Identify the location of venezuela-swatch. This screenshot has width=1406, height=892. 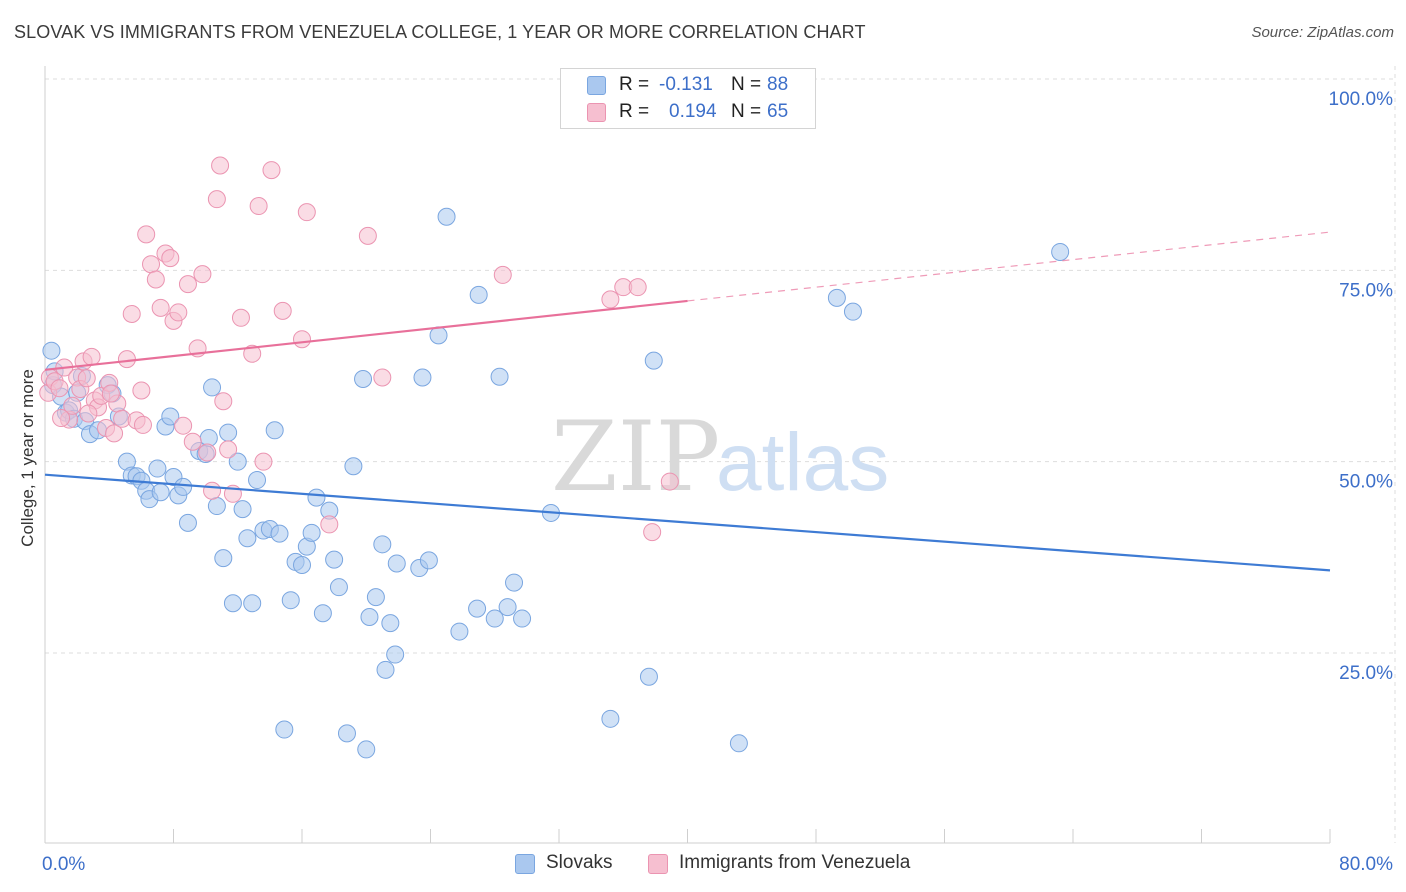
(596, 112).